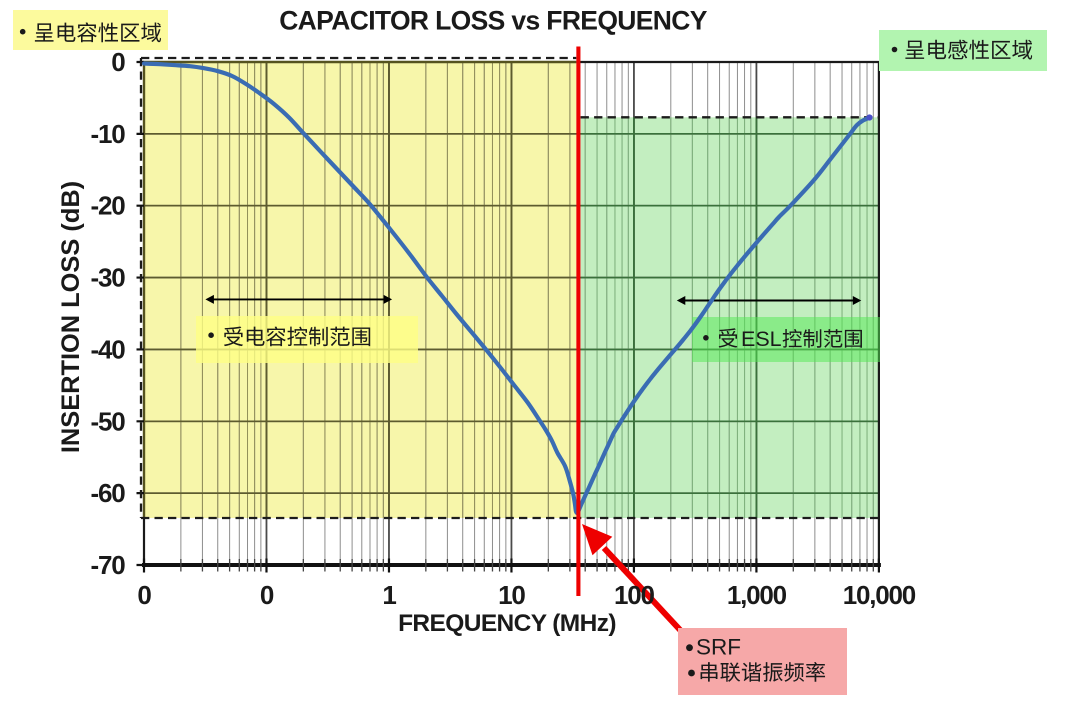  What do you see at coordinates (493, 21) in the screenshot?
I see `svg-text: CAPACITOR LOSS vs FREQUENCY` at bounding box center [493, 21].